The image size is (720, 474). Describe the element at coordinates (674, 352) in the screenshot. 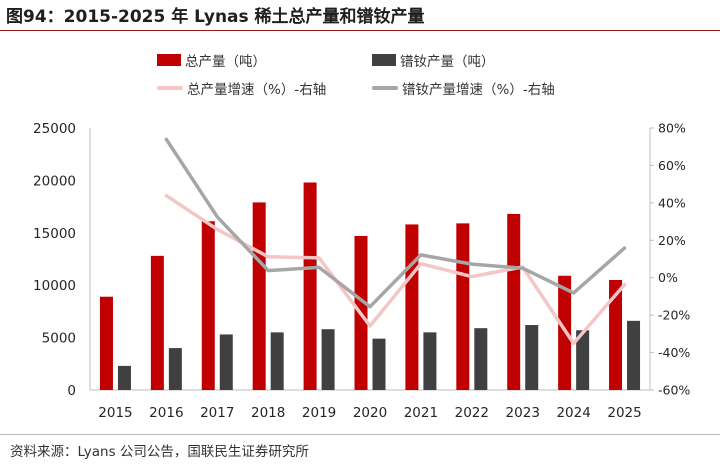

I see `right-axis-tick-label: -40%` at that location.